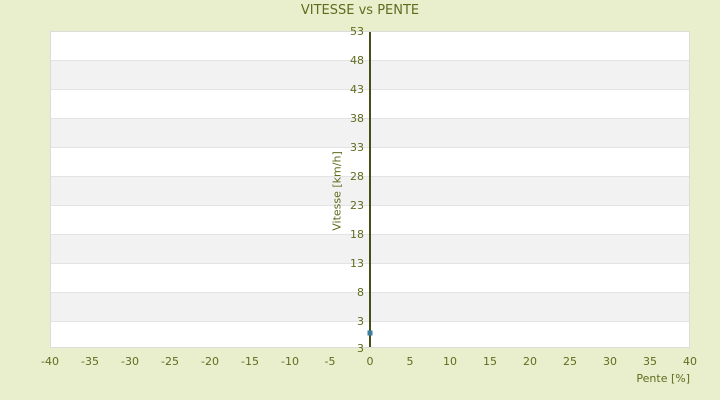  I want to click on chart-title: VITESSE vs PENTE, so click(360, 10).